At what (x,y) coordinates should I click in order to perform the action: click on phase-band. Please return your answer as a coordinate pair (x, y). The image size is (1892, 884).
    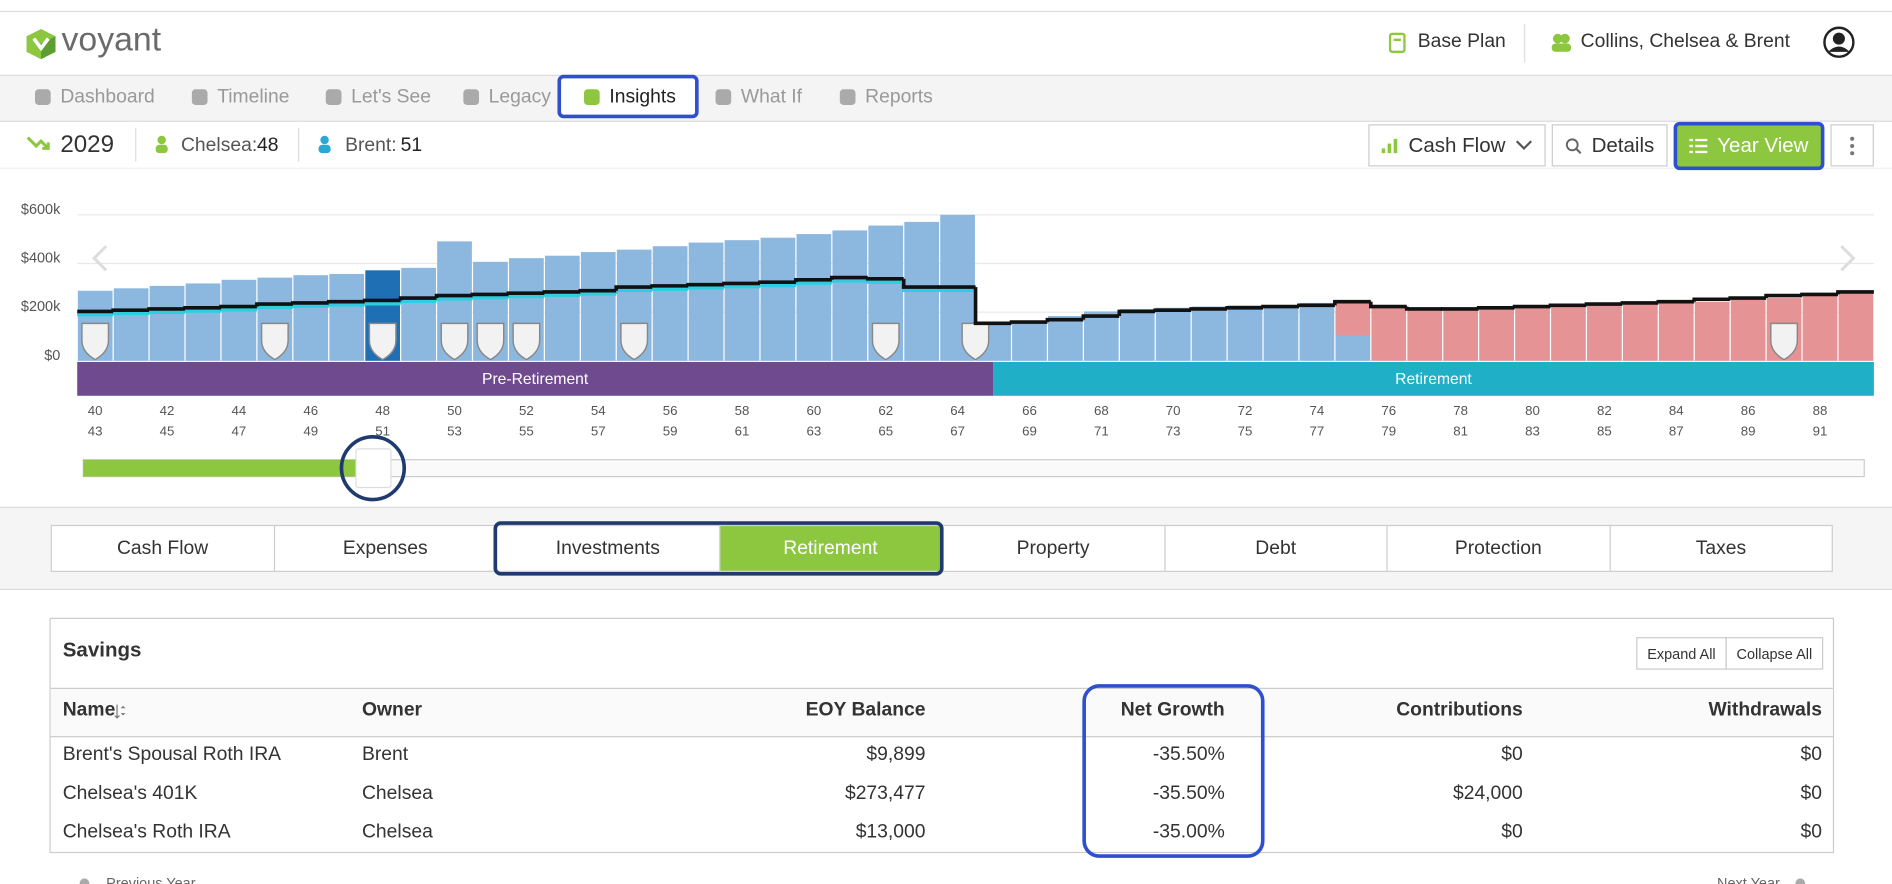
    Looking at the image, I should click on (535, 378).